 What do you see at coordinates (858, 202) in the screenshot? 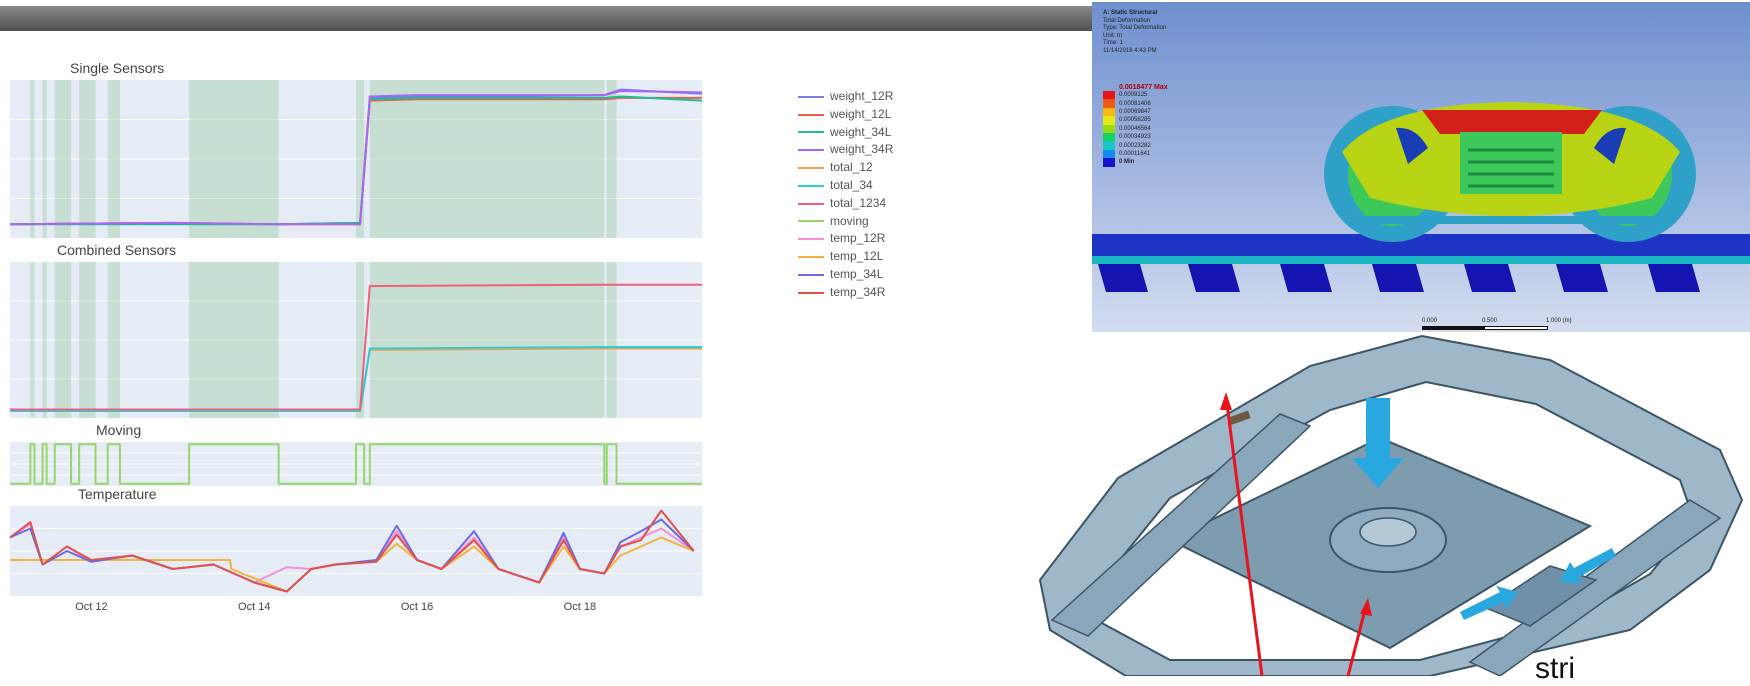
I see `legend-label: total_1234` at bounding box center [858, 202].